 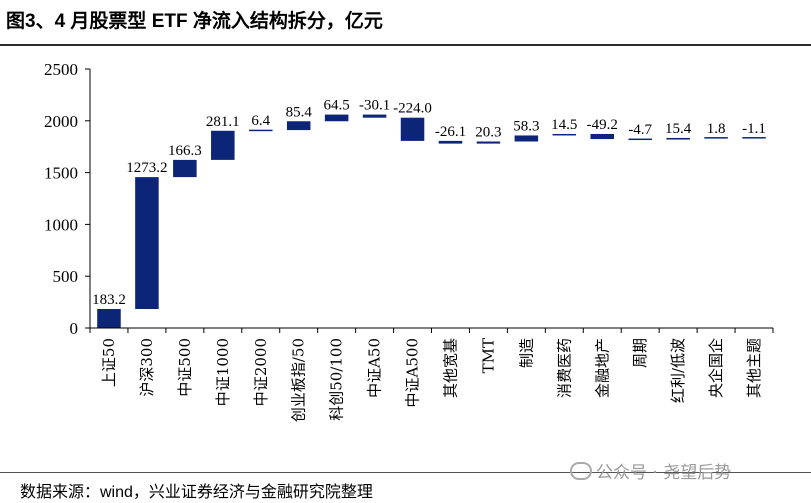 What do you see at coordinates (109, 362) in the screenshot?
I see `category-label-0: 上证50` at bounding box center [109, 362].